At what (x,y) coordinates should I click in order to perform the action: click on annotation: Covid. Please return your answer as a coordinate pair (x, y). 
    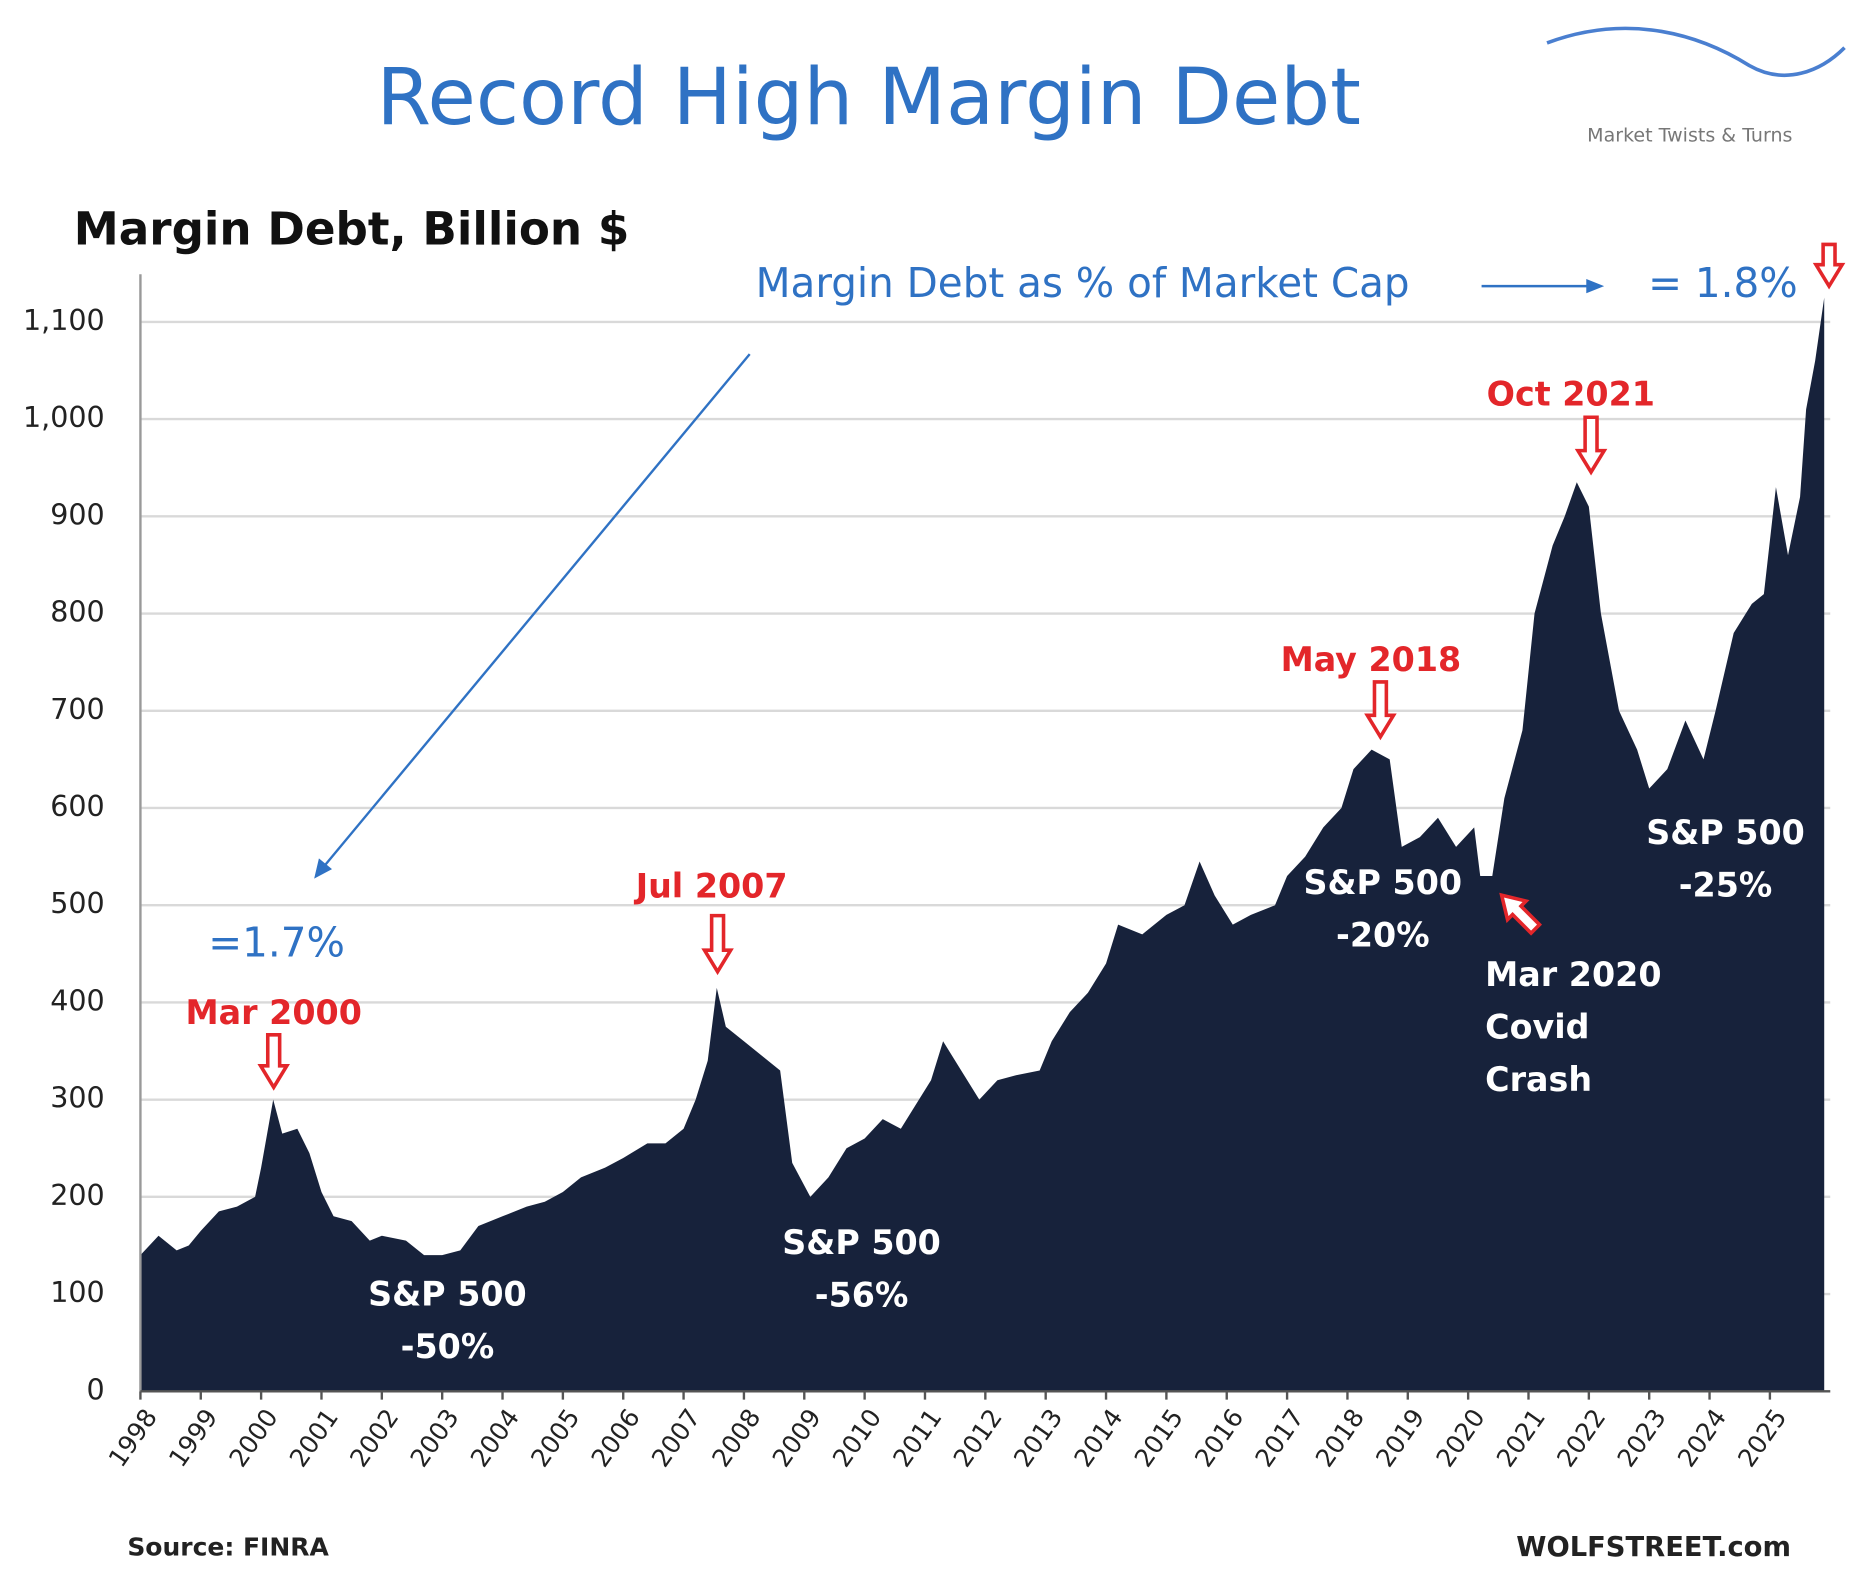
    Looking at the image, I should click on (1537, 1026).